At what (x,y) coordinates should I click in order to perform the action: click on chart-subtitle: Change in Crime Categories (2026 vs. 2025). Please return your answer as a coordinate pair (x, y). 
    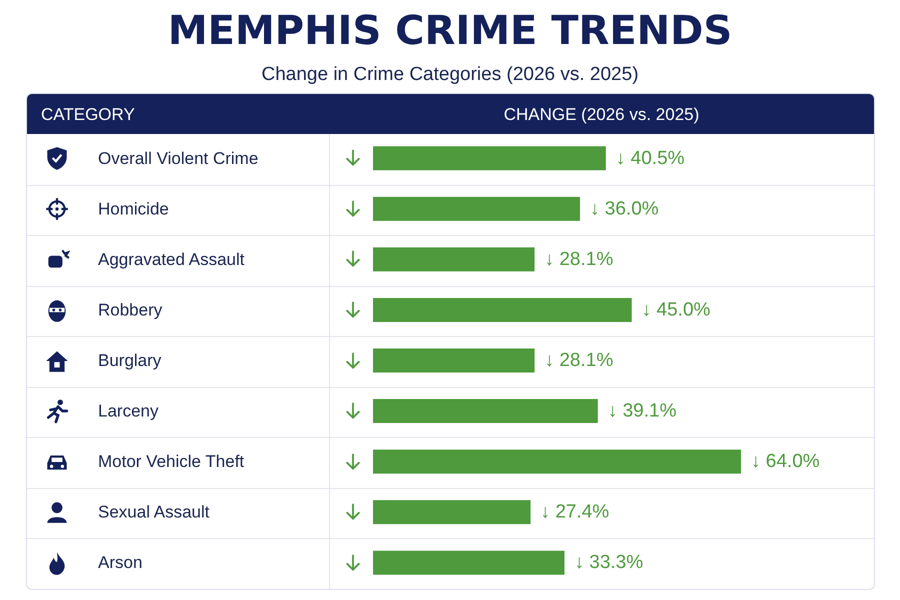
    Looking at the image, I should click on (450, 75).